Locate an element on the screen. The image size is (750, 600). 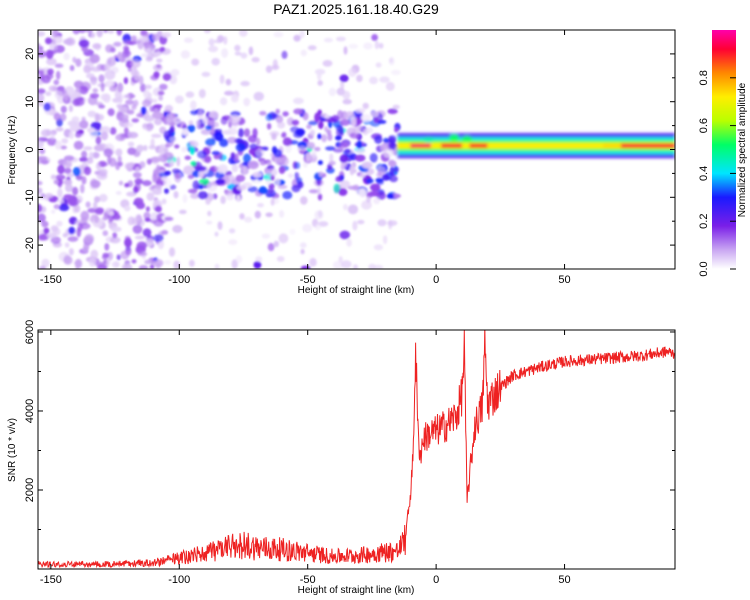
y-tick-label: 10 is located at coordinates (30, 102).